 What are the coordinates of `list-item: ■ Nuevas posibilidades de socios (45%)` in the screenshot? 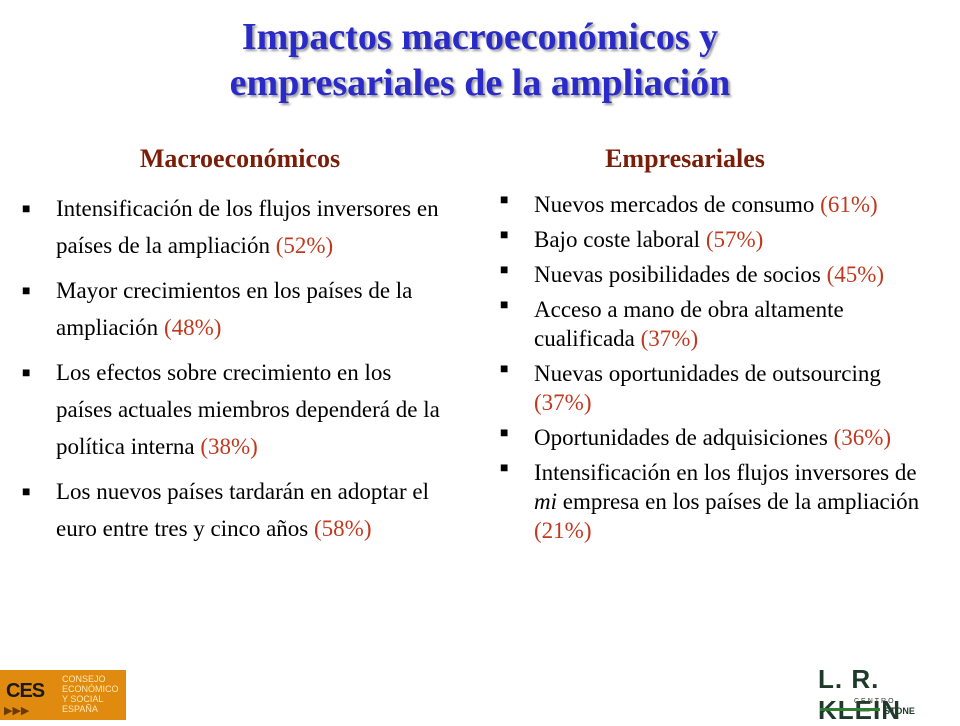 It's located at (720, 274).